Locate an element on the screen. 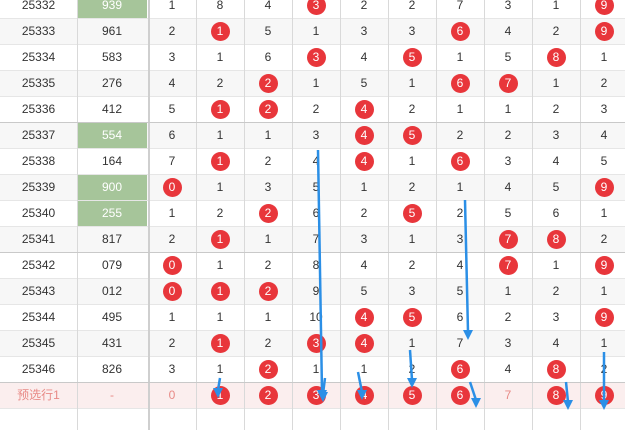 This screenshot has height=430, width=625. hit-ball: 8 is located at coordinates (556, 370).